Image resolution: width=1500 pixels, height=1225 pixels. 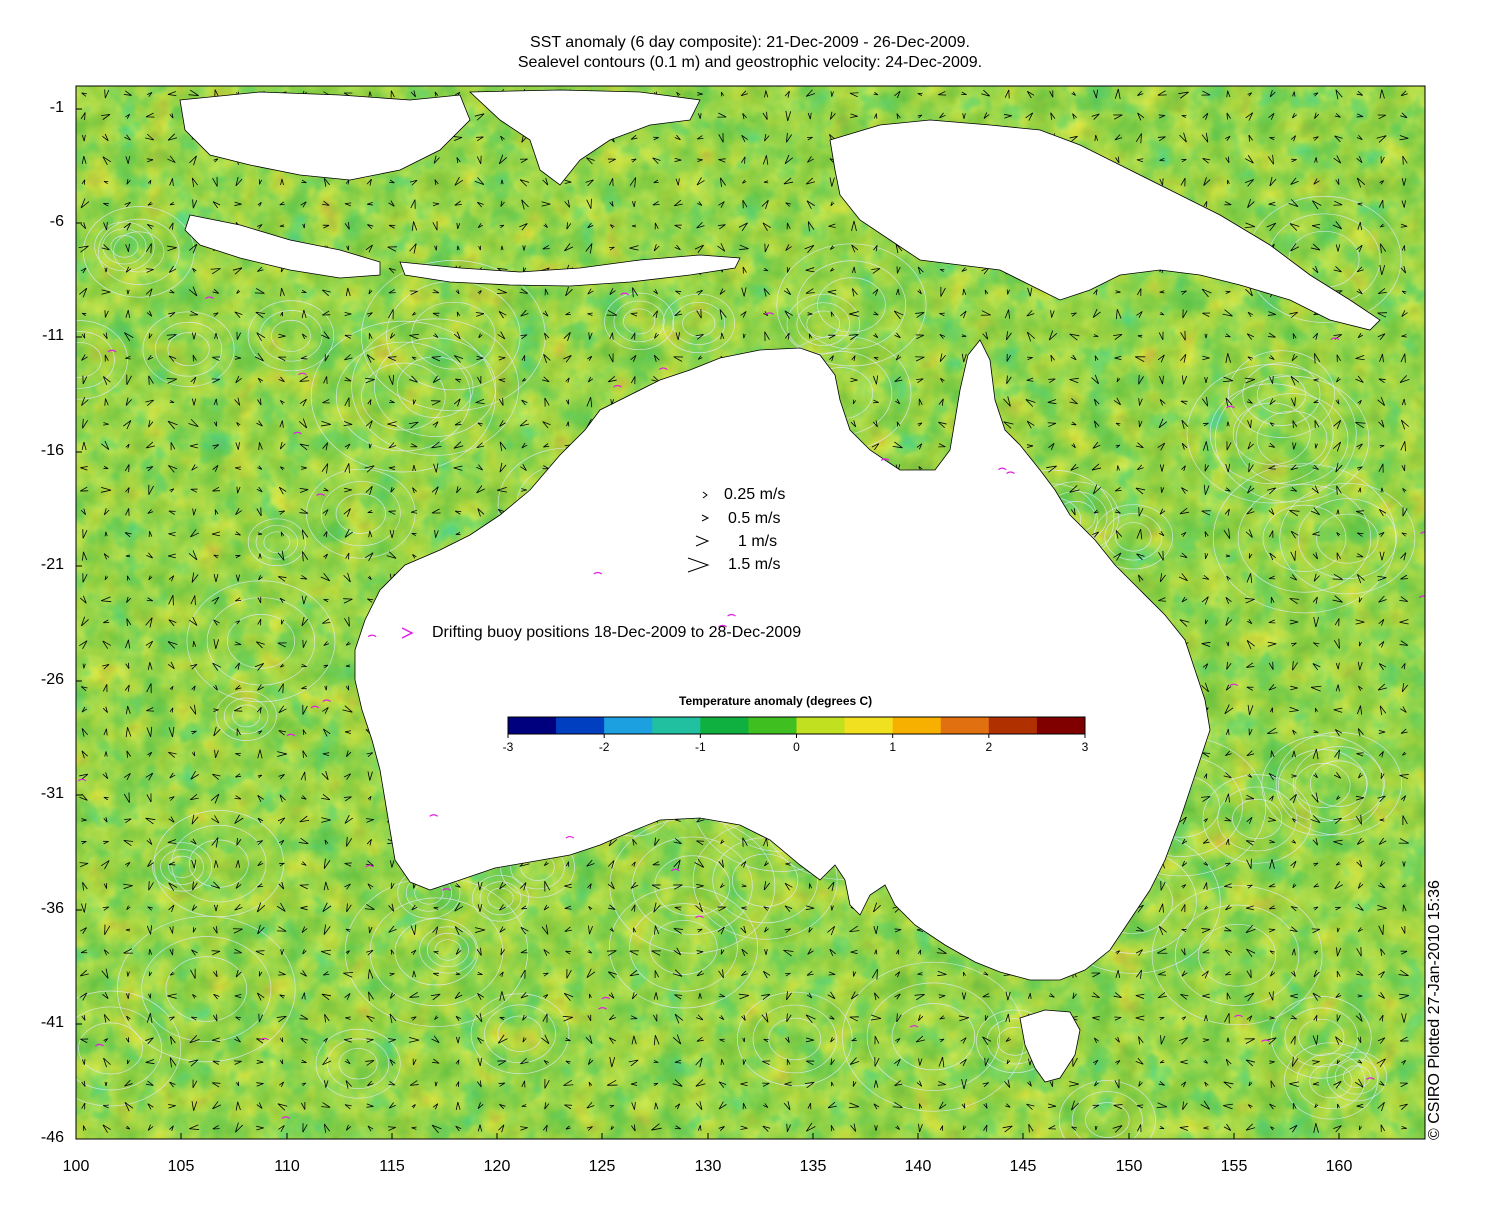 What do you see at coordinates (52, 450) in the screenshot?
I see `y-tick-label: -16` at bounding box center [52, 450].